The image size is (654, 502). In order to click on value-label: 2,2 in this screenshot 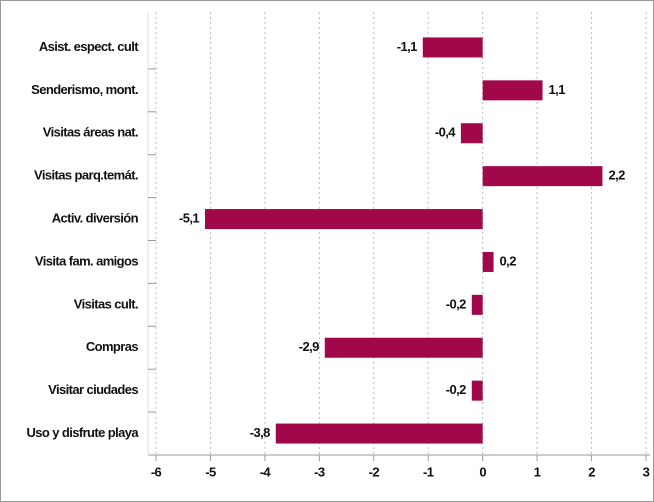, I will do `click(616, 175)`.